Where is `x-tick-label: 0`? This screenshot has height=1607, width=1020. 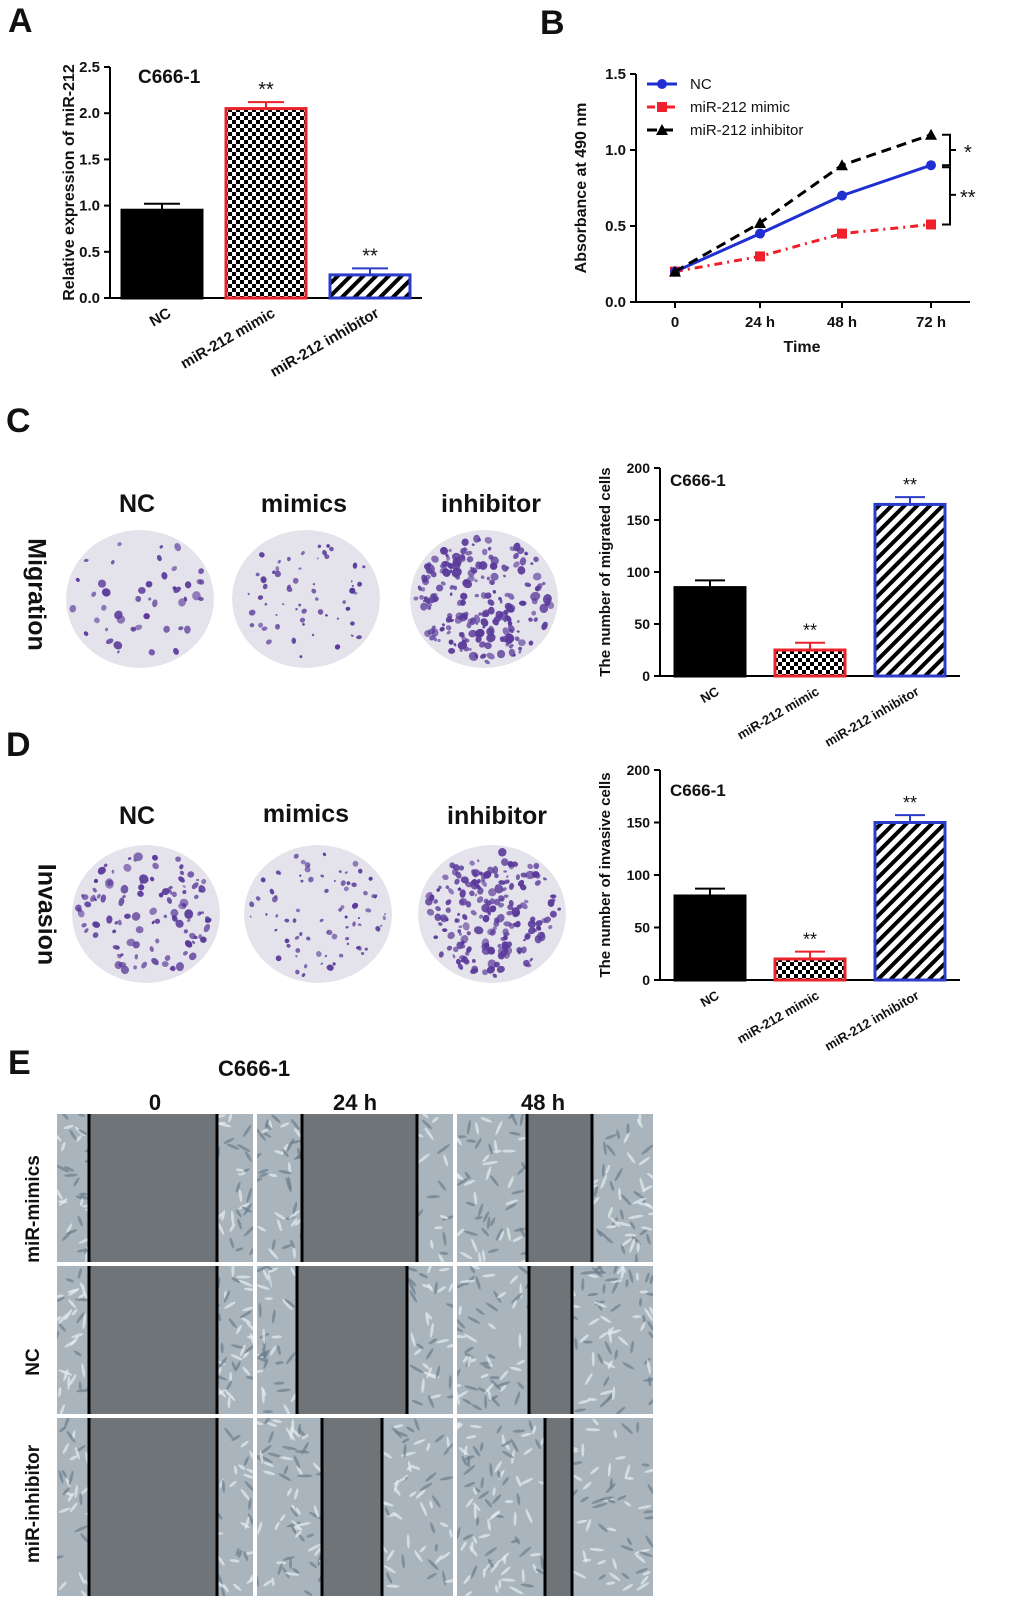
x-tick-label: 0 is located at coordinates (675, 322).